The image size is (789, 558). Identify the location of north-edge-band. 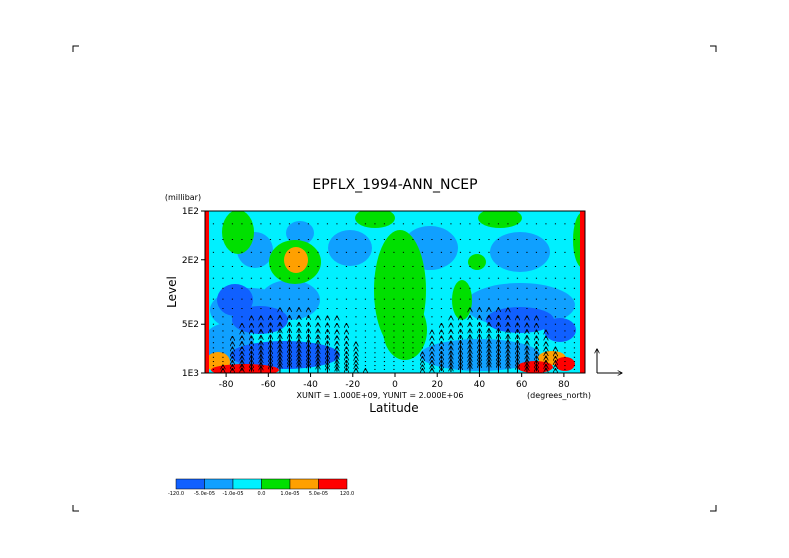
(582, 292).